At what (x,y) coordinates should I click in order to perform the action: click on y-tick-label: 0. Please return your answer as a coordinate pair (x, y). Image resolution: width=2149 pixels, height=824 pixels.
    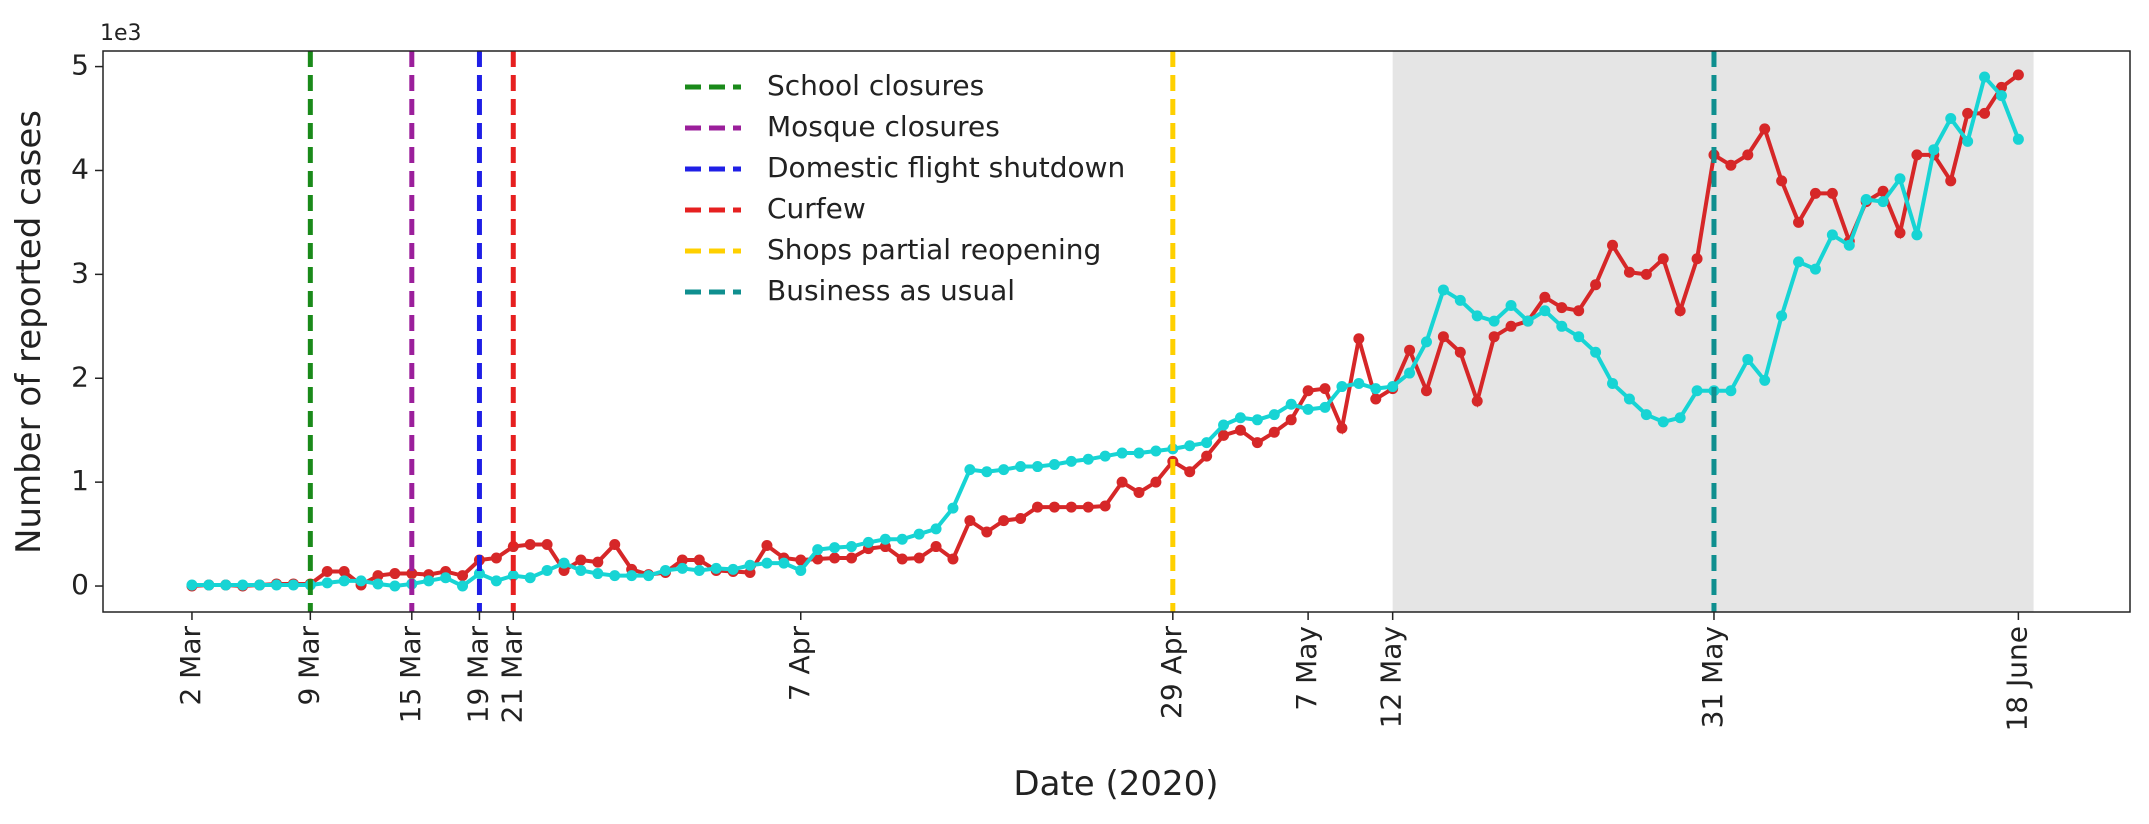
    Looking at the image, I should click on (80, 584).